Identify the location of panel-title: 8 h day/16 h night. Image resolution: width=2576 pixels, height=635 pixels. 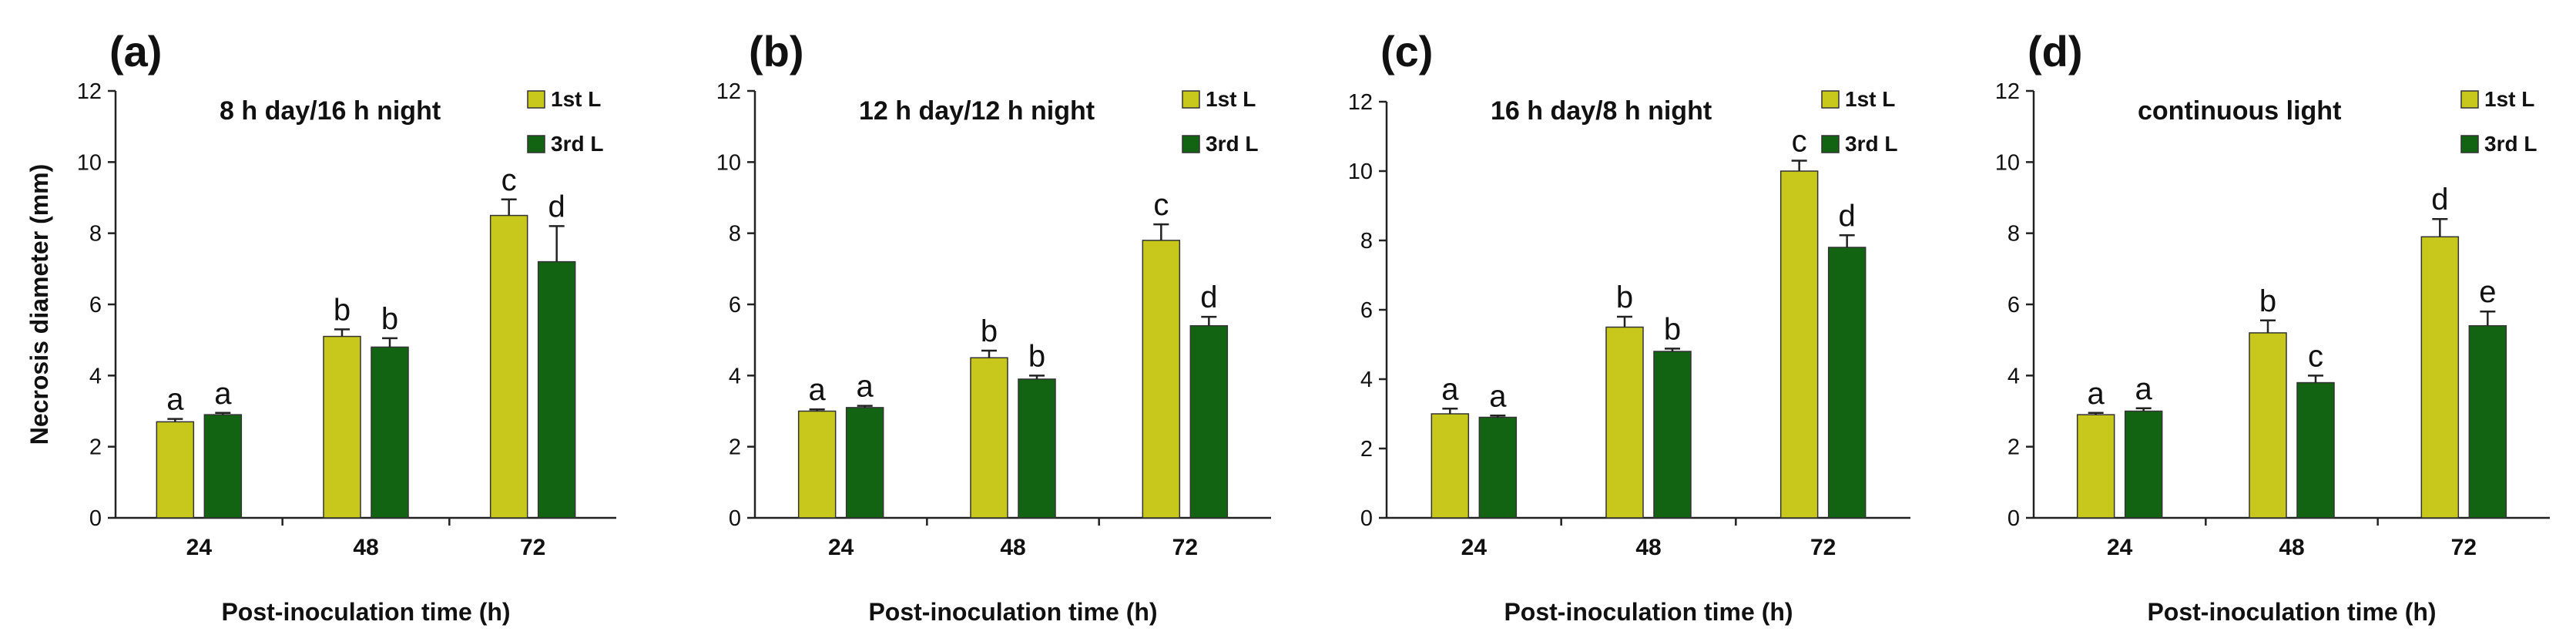
(330, 111).